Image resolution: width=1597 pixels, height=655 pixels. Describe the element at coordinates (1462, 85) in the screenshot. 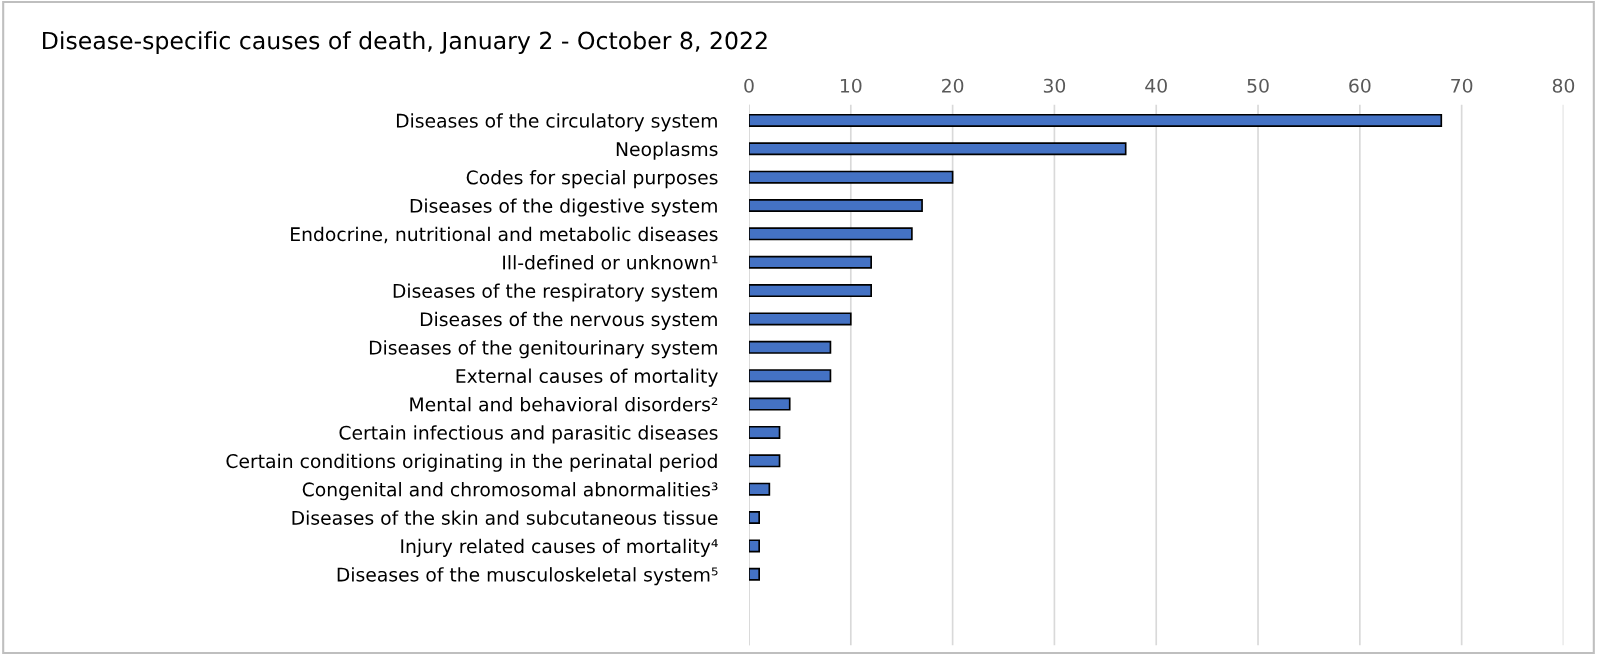

I see `x-tick-label: 70` at that location.